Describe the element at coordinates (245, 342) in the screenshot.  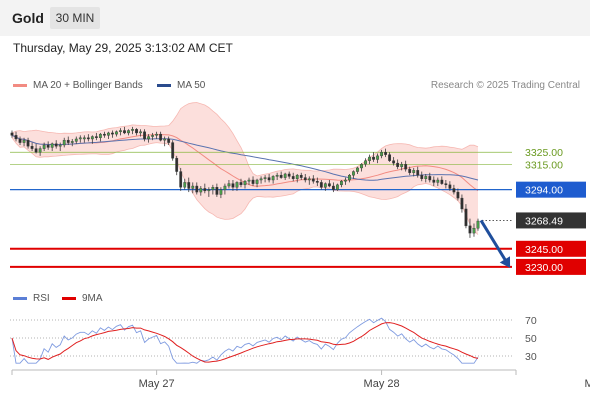
I see `rsi-ma9-line` at that location.